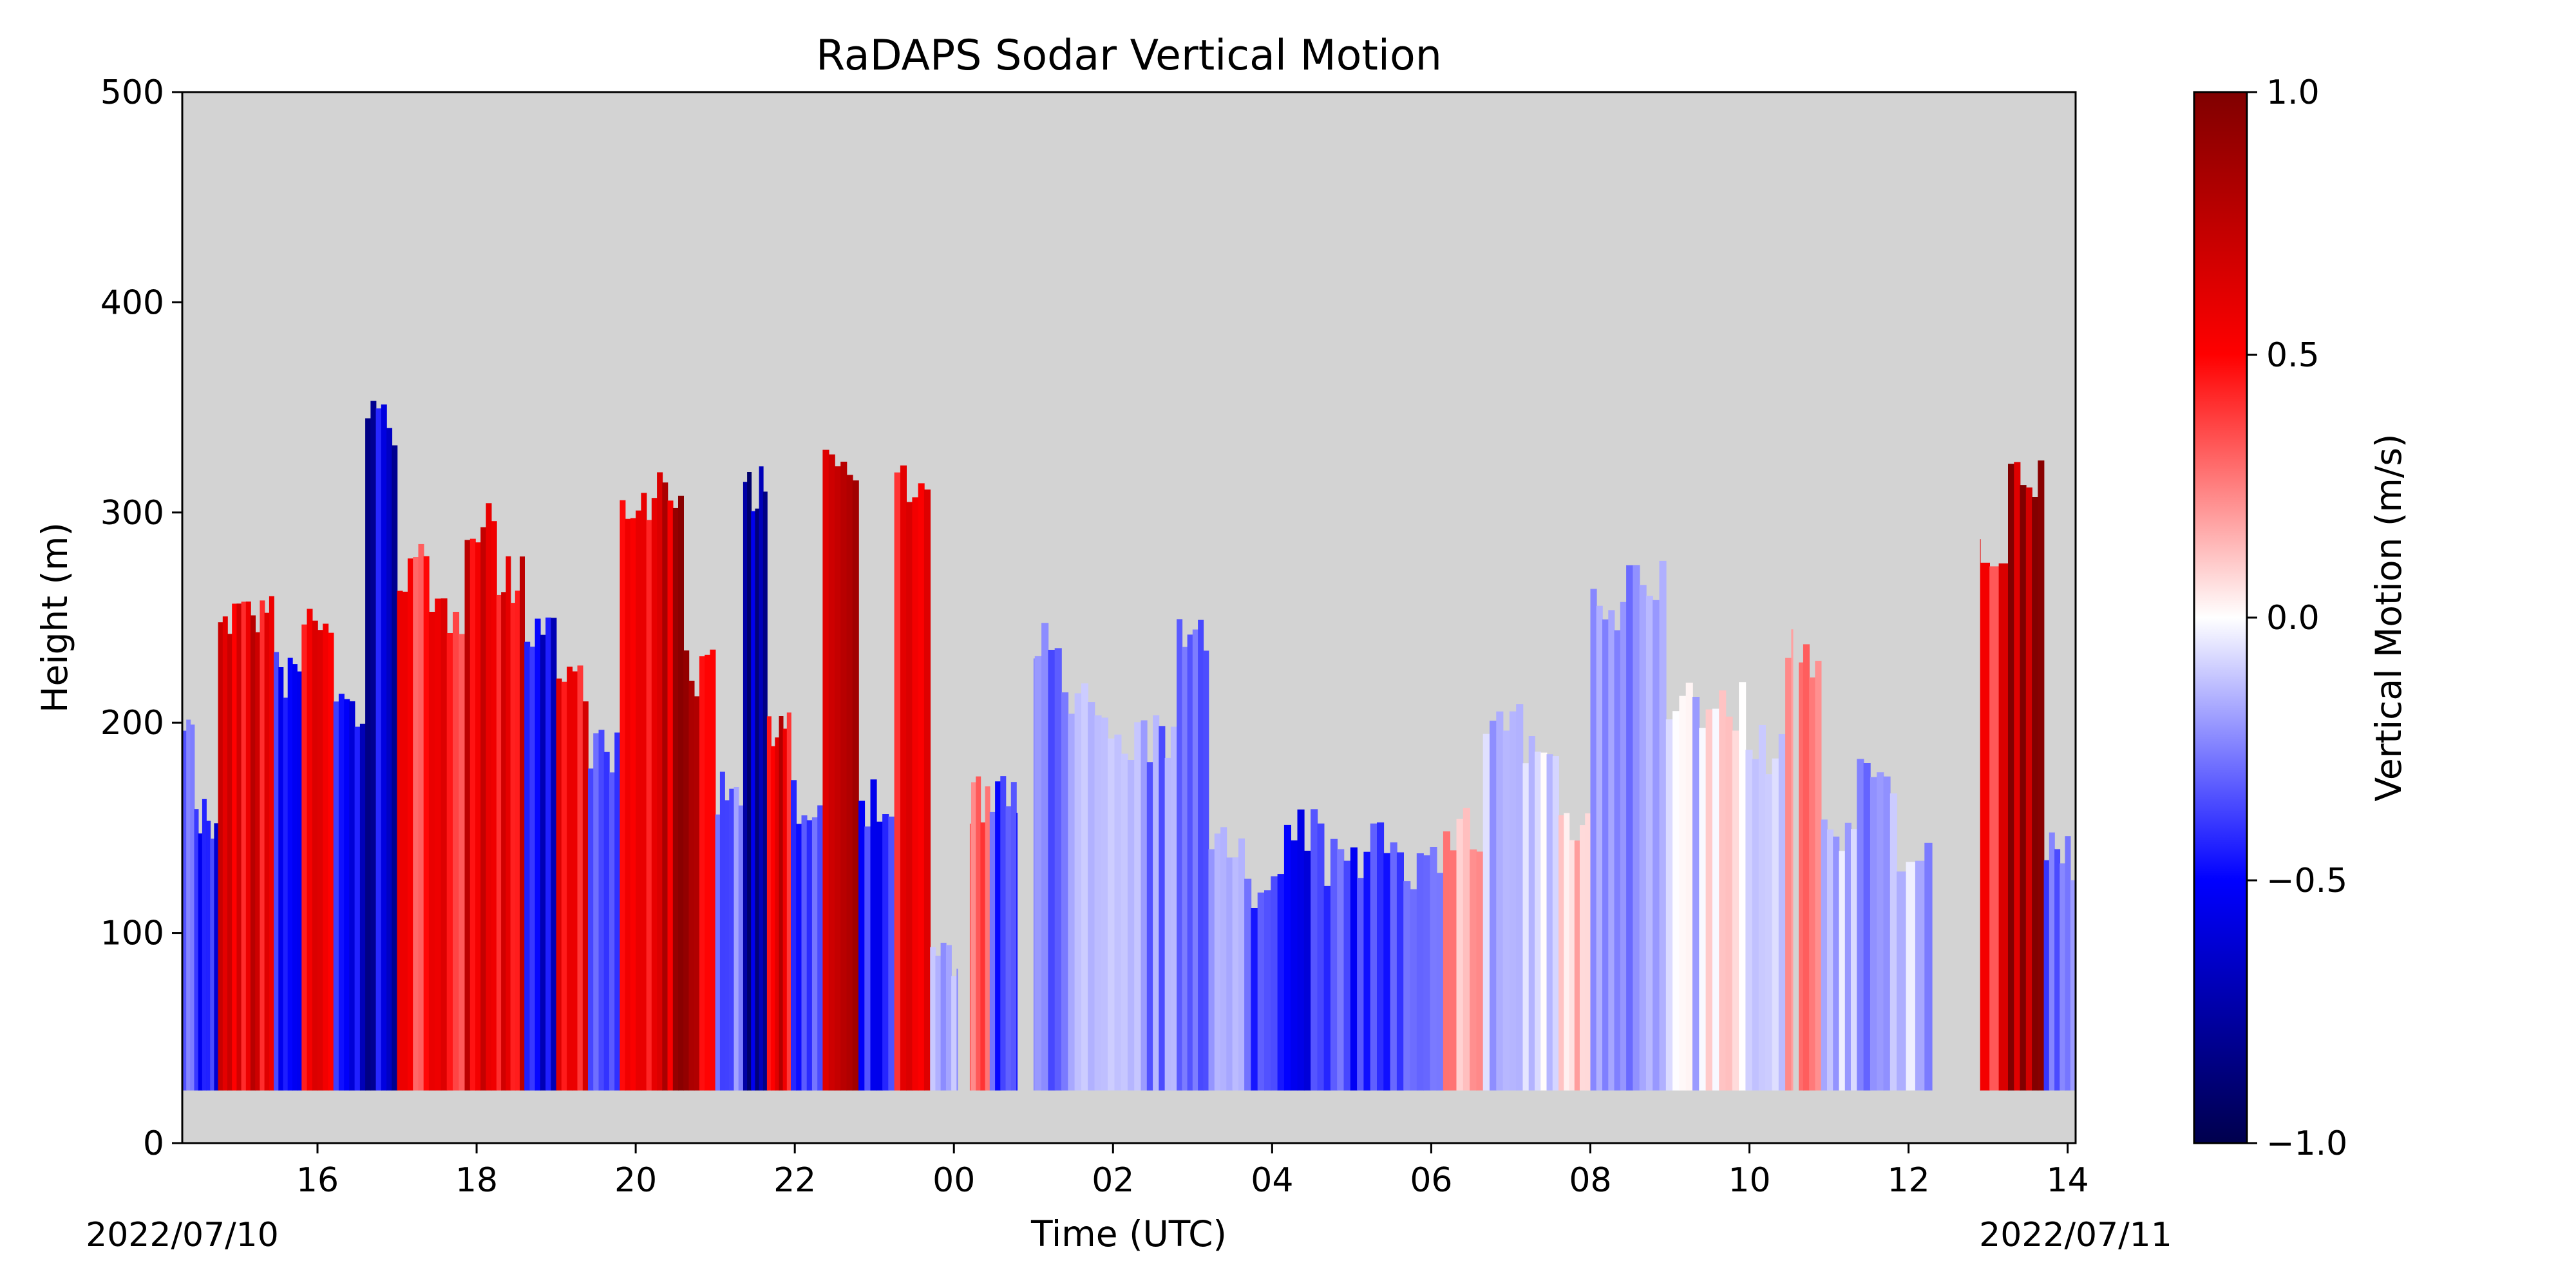 This screenshot has height=1288, width=2576. What do you see at coordinates (964, 618) in the screenshot?
I see `data-gap` at bounding box center [964, 618].